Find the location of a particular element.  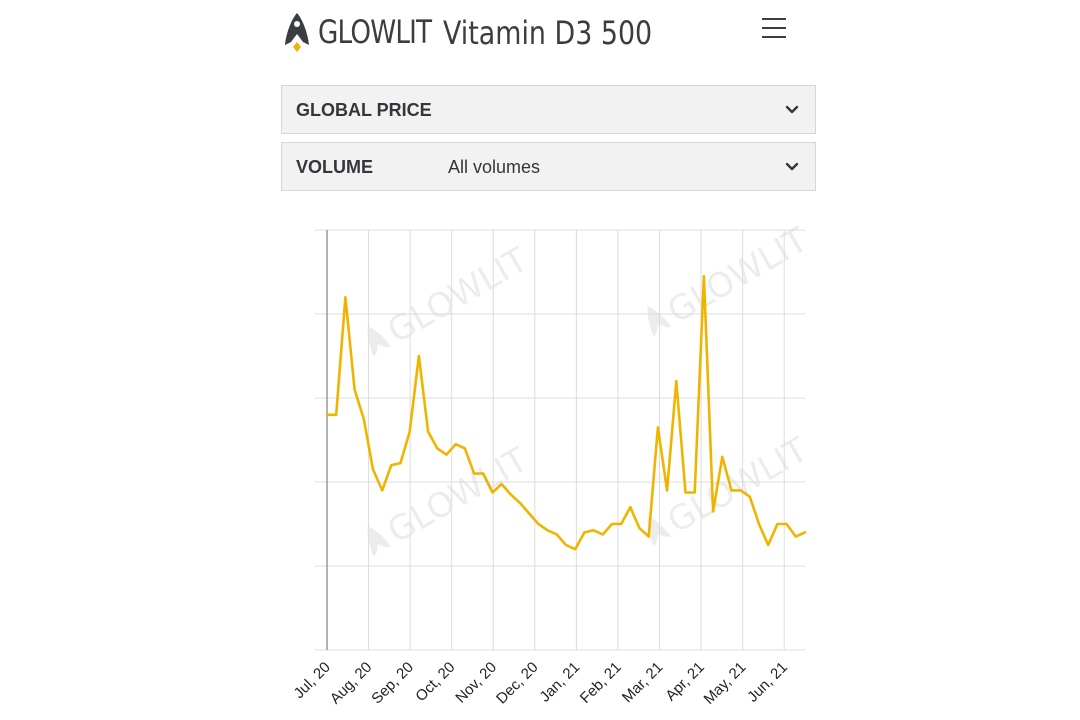

volume-selected-value: All volumes is located at coordinates (494, 167).